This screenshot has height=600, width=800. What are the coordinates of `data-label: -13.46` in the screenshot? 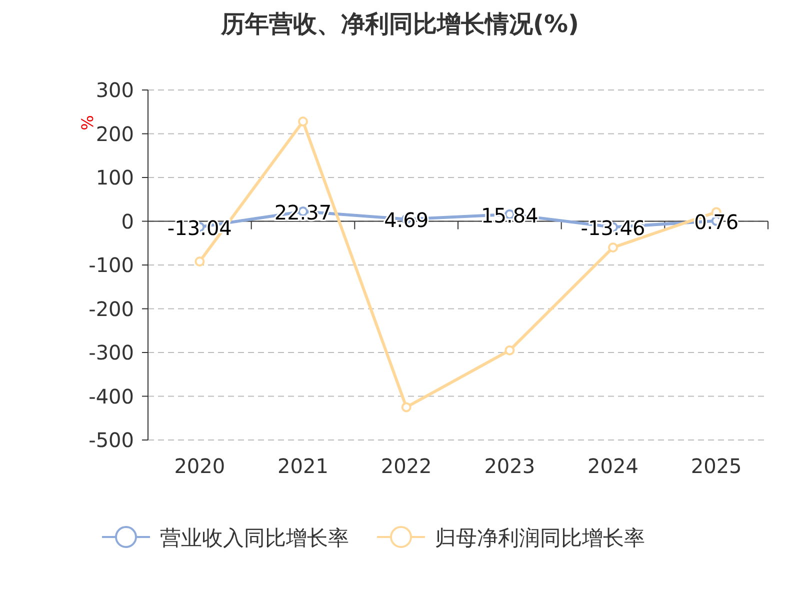 It's located at (613, 228).